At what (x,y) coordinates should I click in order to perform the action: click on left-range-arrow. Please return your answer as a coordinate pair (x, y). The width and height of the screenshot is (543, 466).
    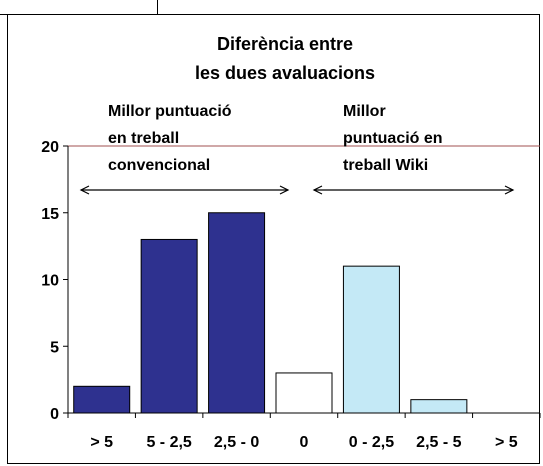
    Looking at the image, I should click on (184, 190).